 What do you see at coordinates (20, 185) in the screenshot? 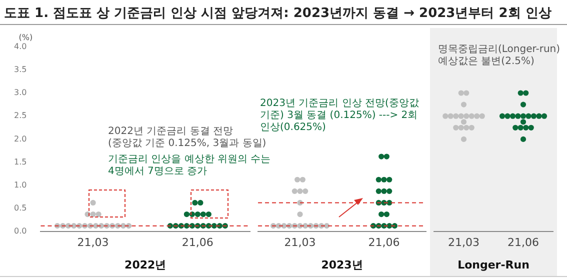
I see `y-tick-label: 1.0` at bounding box center [20, 185].